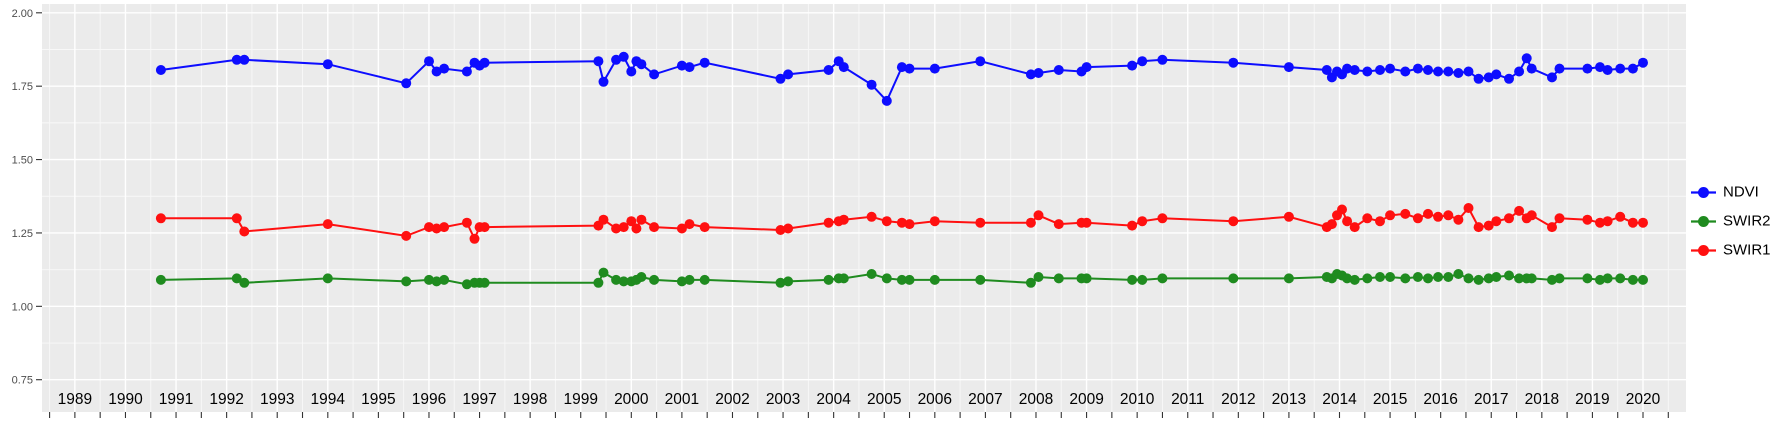 This screenshot has height=442, width=1773. What do you see at coordinates (1643, 399) in the screenshot?
I see `x-tick-label: 2020` at bounding box center [1643, 399].